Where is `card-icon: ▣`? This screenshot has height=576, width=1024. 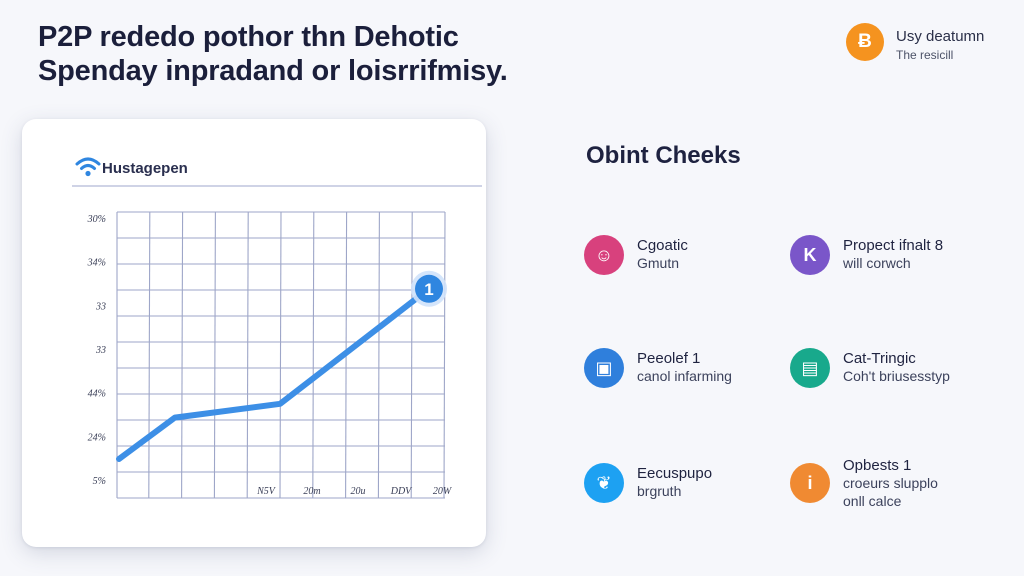
card-icon: ▣ is located at coordinates (604, 368).